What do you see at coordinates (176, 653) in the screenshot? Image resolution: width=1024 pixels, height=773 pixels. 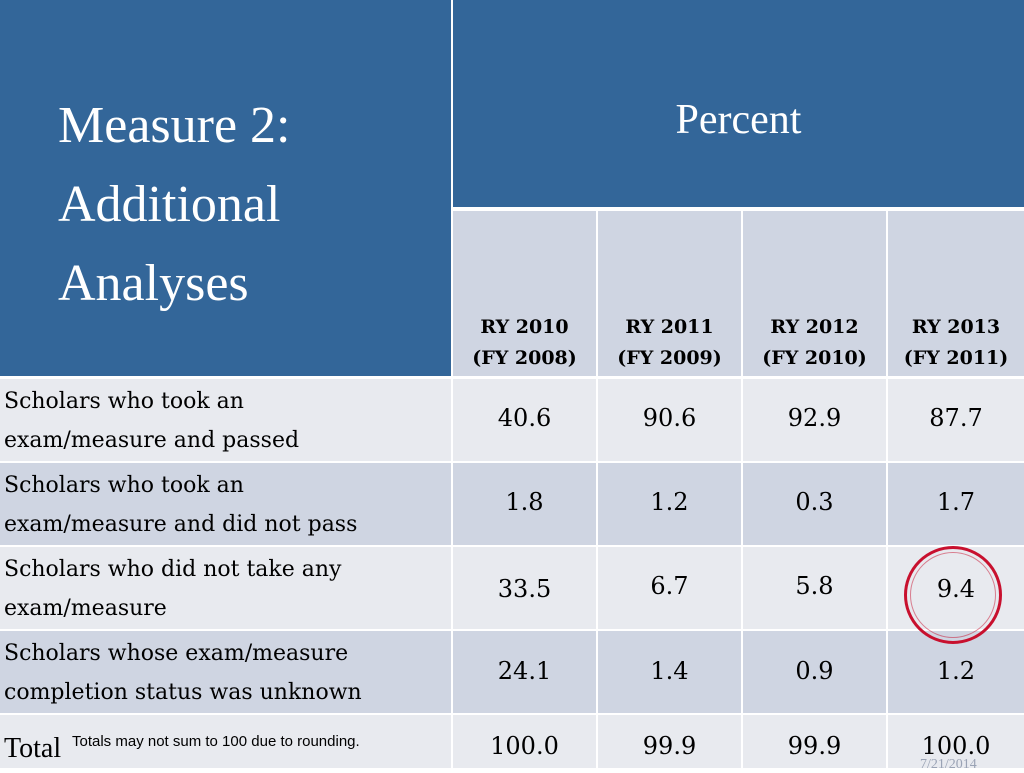 I see `row-label-line: Scholars whose exam/measure` at bounding box center [176, 653].